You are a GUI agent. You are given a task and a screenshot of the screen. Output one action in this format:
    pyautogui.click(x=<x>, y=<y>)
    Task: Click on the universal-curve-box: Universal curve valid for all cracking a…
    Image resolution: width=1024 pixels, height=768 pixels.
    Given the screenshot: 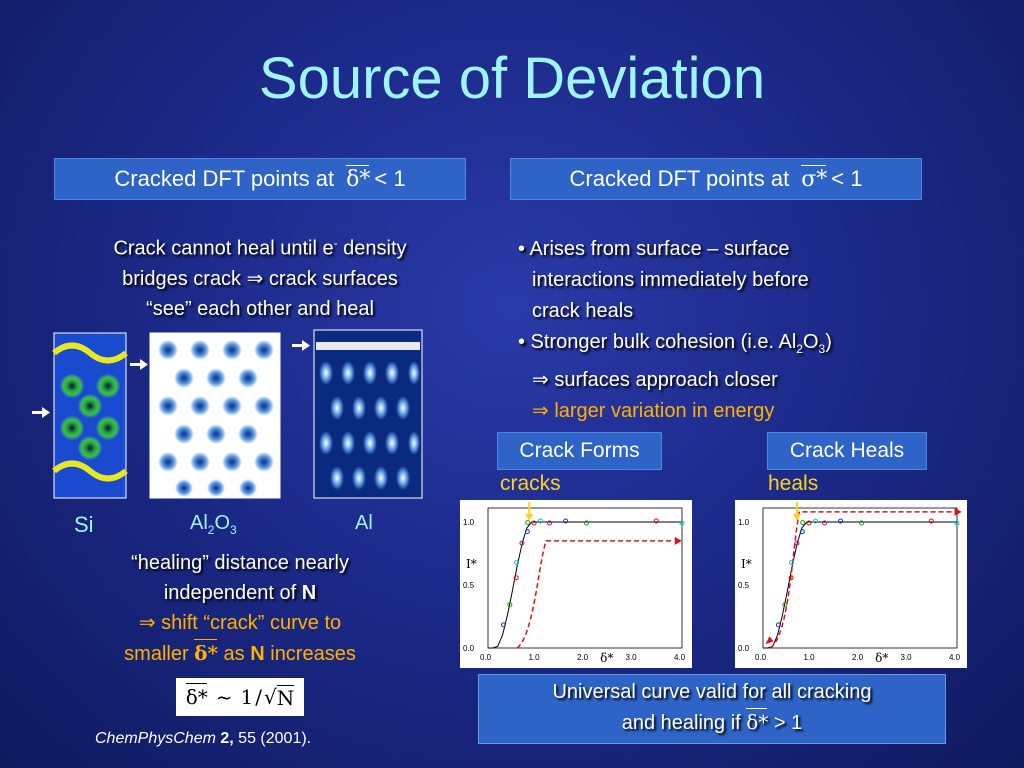 What is the action you would take?
    pyautogui.click(x=712, y=709)
    